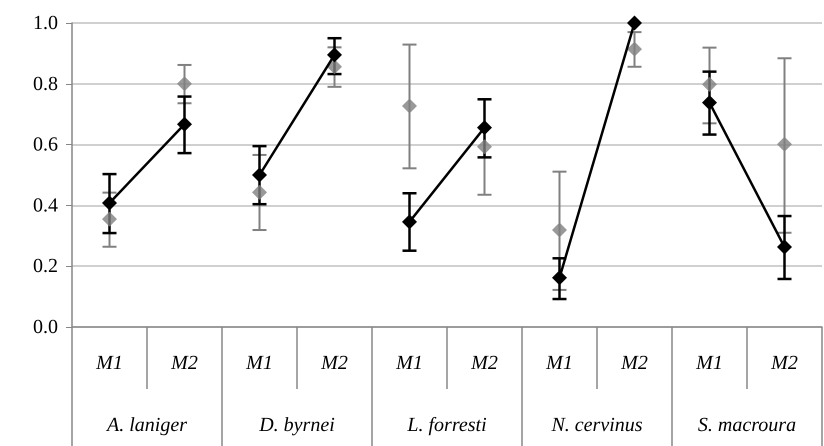 Image resolution: width=824 pixels, height=446 pixels. What do you see at coordinates (45, 205) in the screenshot?
I see `y-tick-label: 0.4` at bounding box center [45, 205].